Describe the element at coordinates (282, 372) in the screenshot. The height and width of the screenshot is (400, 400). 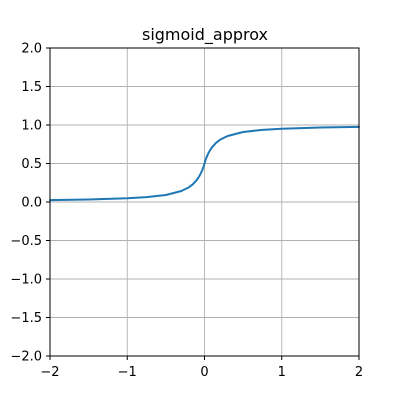
I see `x-tick-label: 1` at that location.